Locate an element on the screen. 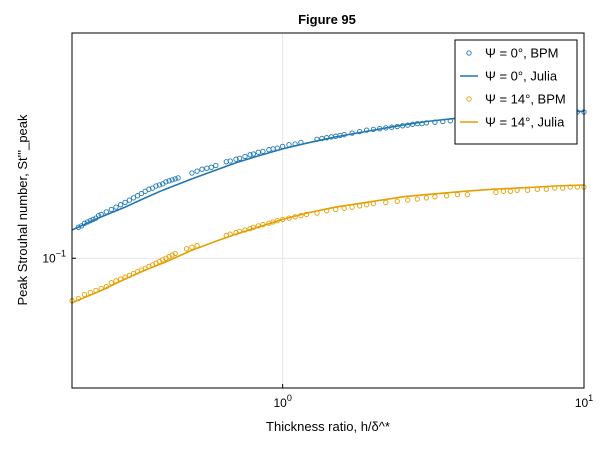 The height and width of the screenshot is (450, 600). chart-title: Figure 95 is located at coordinates (327, 19).